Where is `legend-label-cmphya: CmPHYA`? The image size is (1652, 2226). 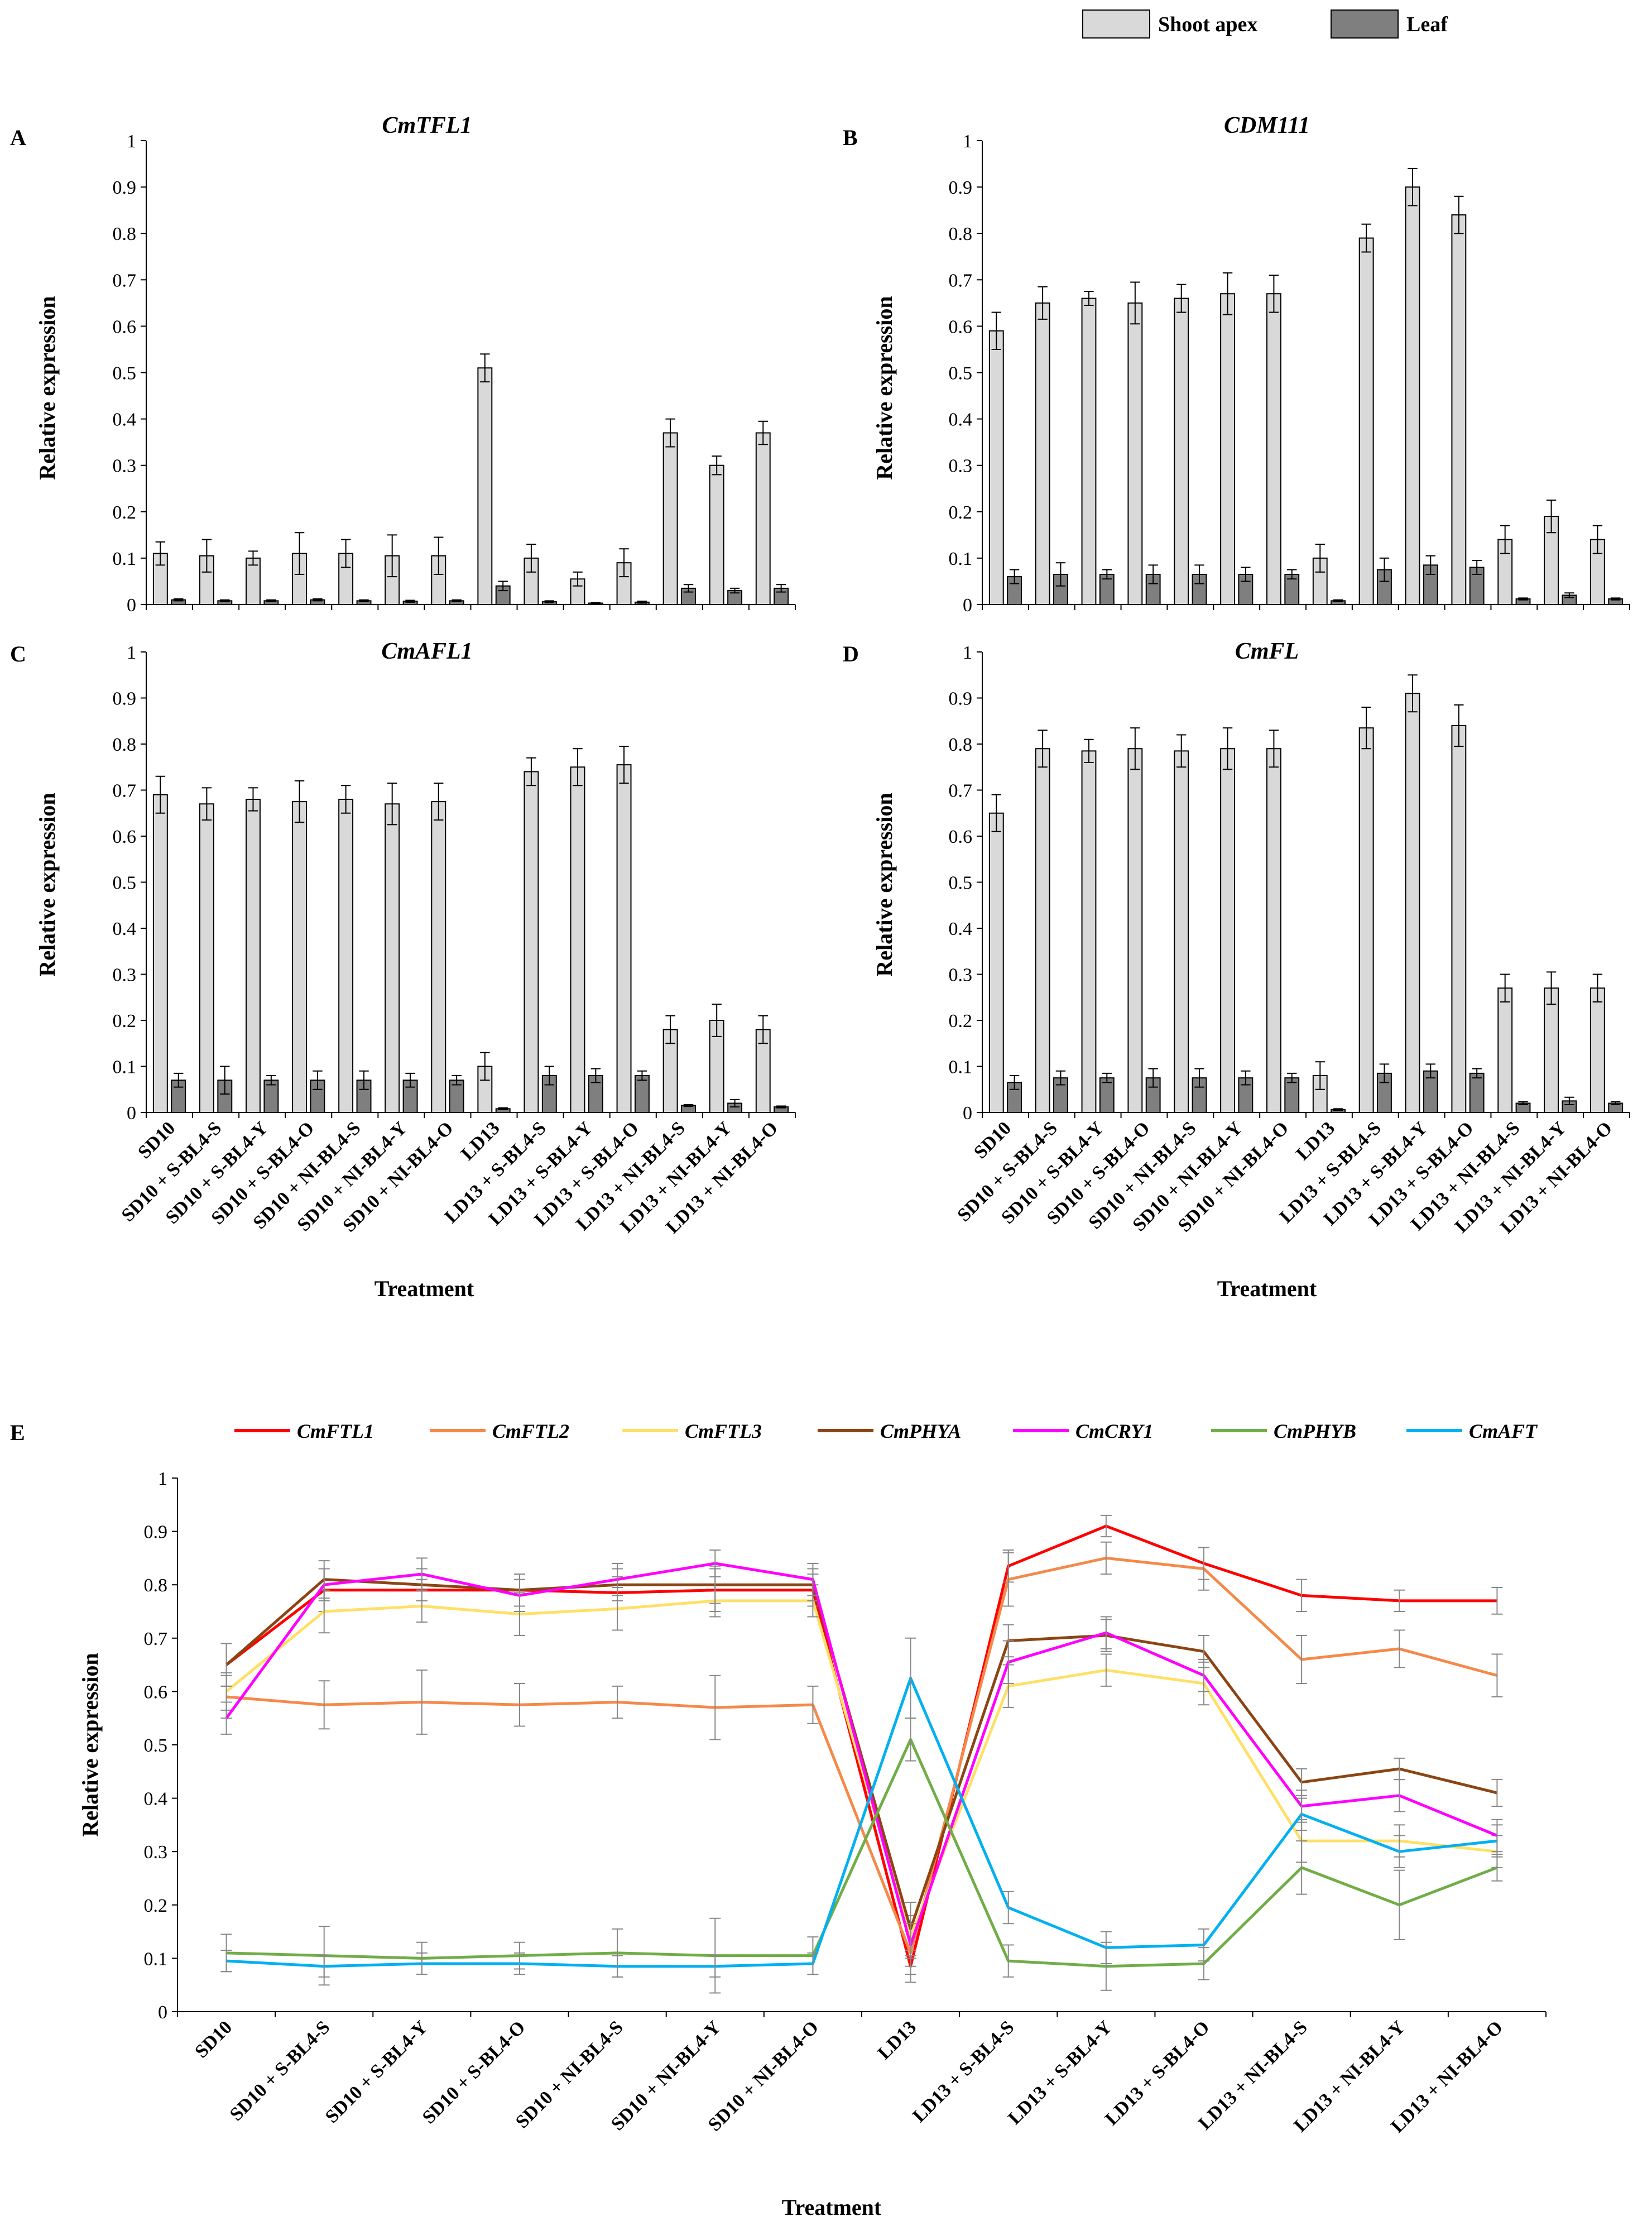
legend-label-cmphya: CmPHYA is located at coordinates (920, 1431).